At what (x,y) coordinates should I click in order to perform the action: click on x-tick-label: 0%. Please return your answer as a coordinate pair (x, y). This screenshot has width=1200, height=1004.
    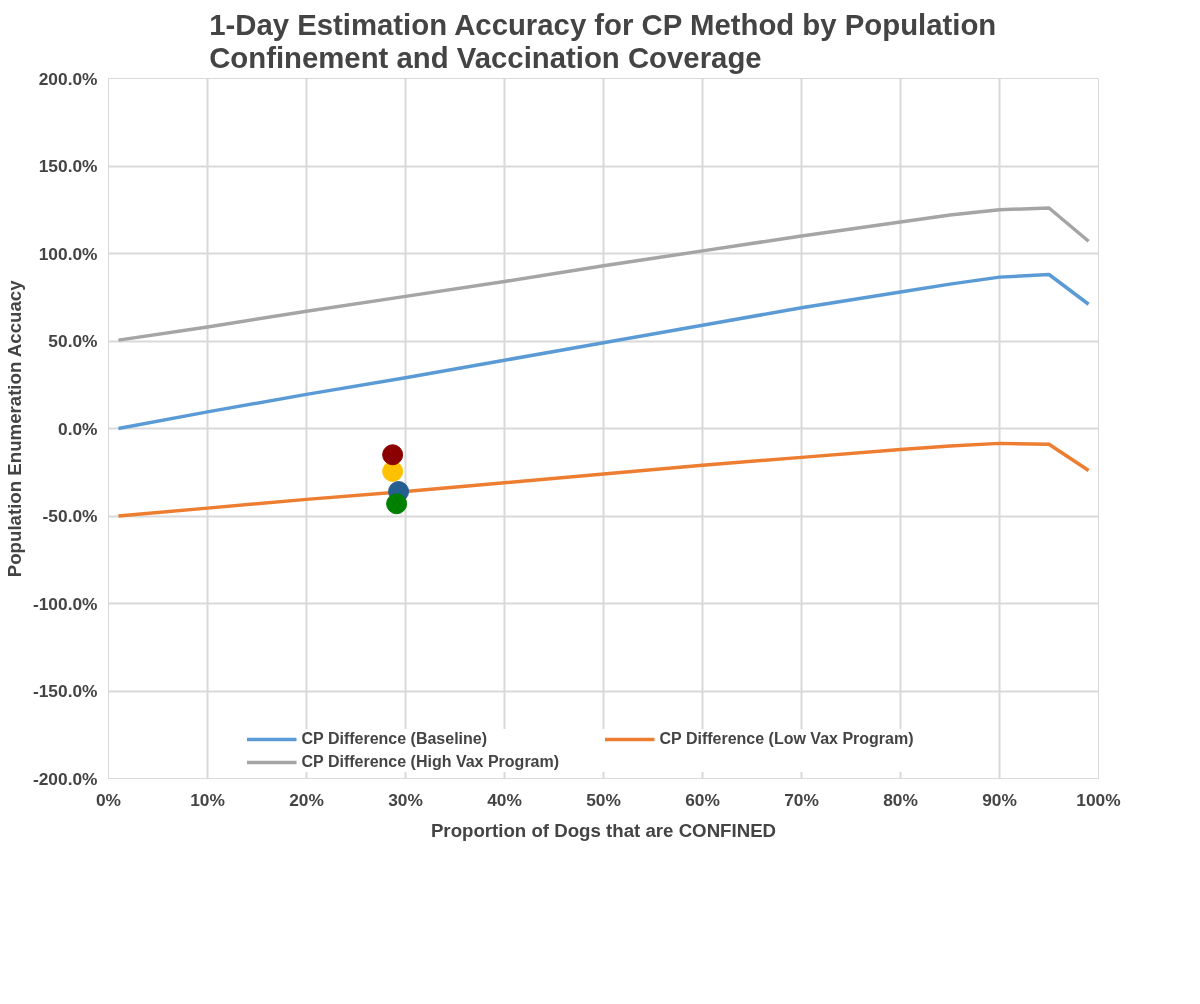
    Looking at the image, I should click on (108, 799).